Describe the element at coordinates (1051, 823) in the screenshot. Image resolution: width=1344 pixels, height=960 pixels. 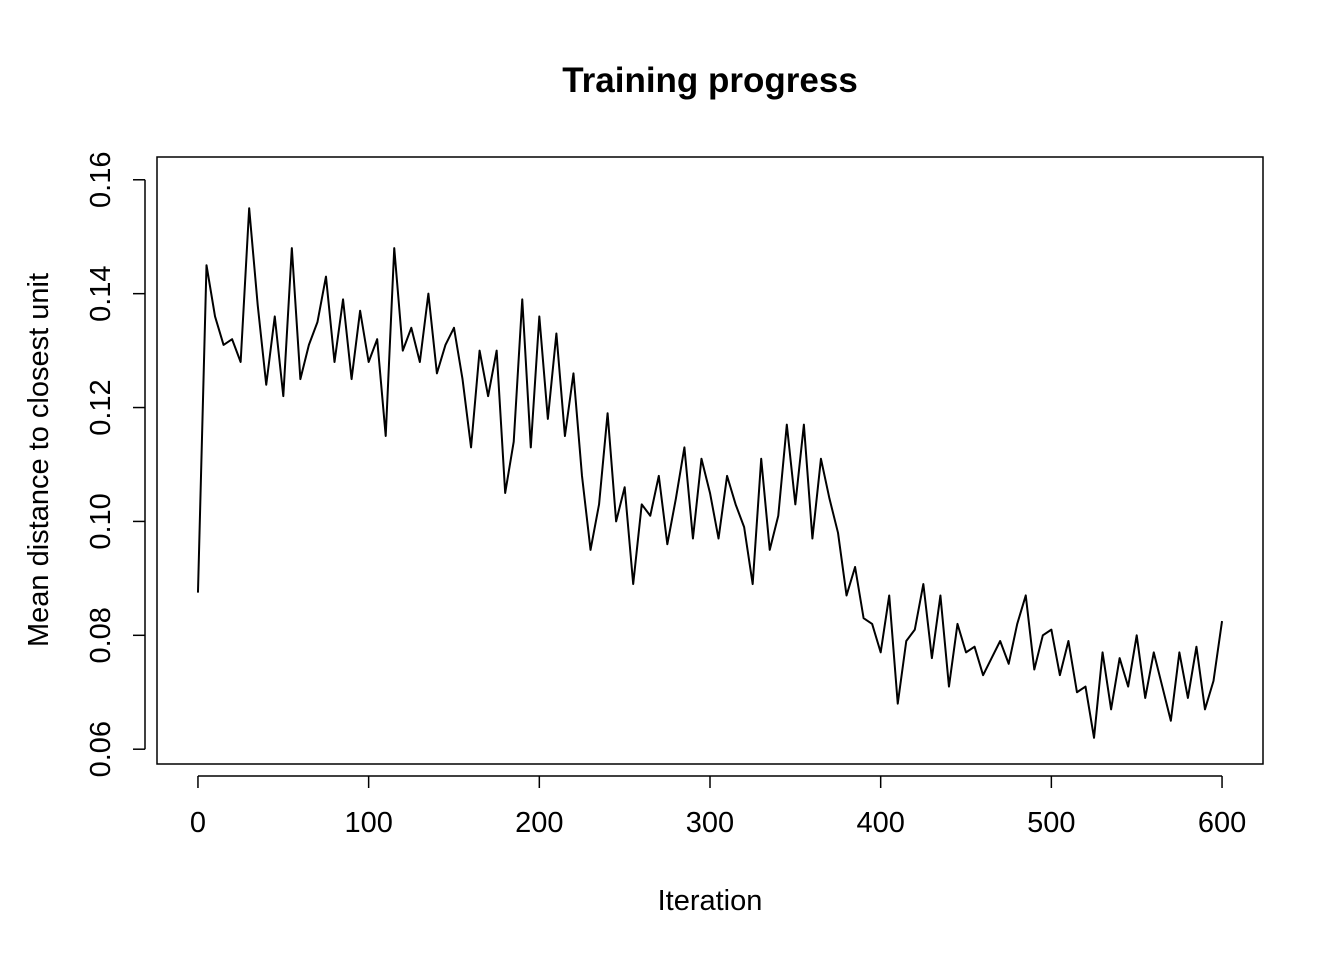
I see `x-tick-label: 500` at that location.